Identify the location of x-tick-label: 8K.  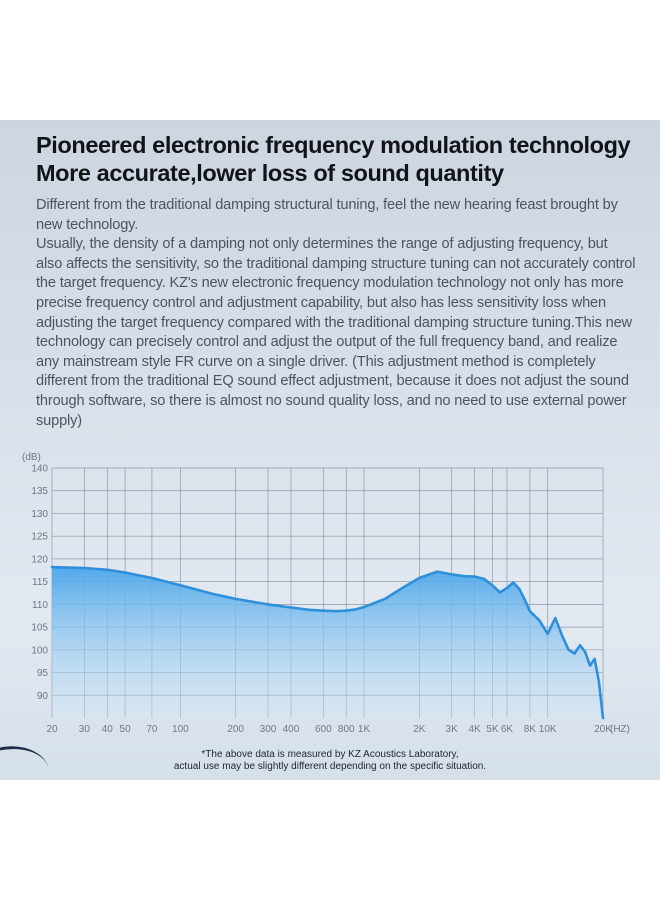
(530, 729).